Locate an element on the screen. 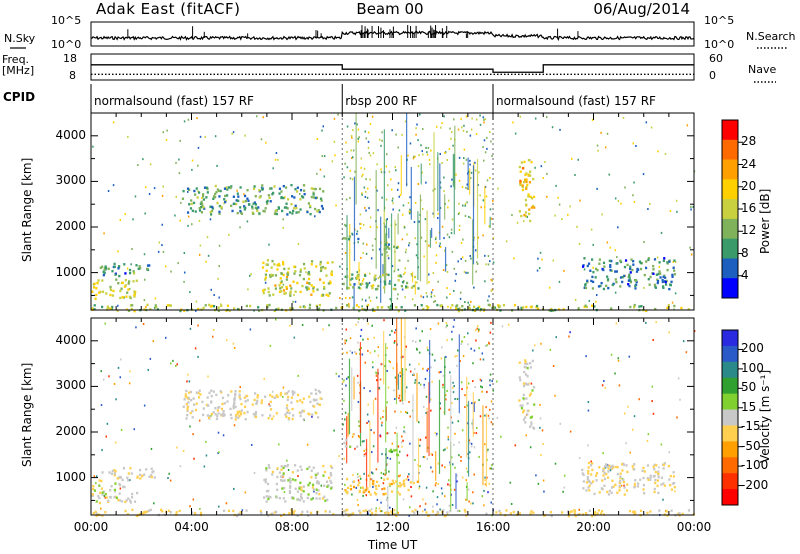 Image resolution: width=800 pixels, height=554 pixels. power-colorbar-tick-label: 24 is located at coordinates (749, 163).